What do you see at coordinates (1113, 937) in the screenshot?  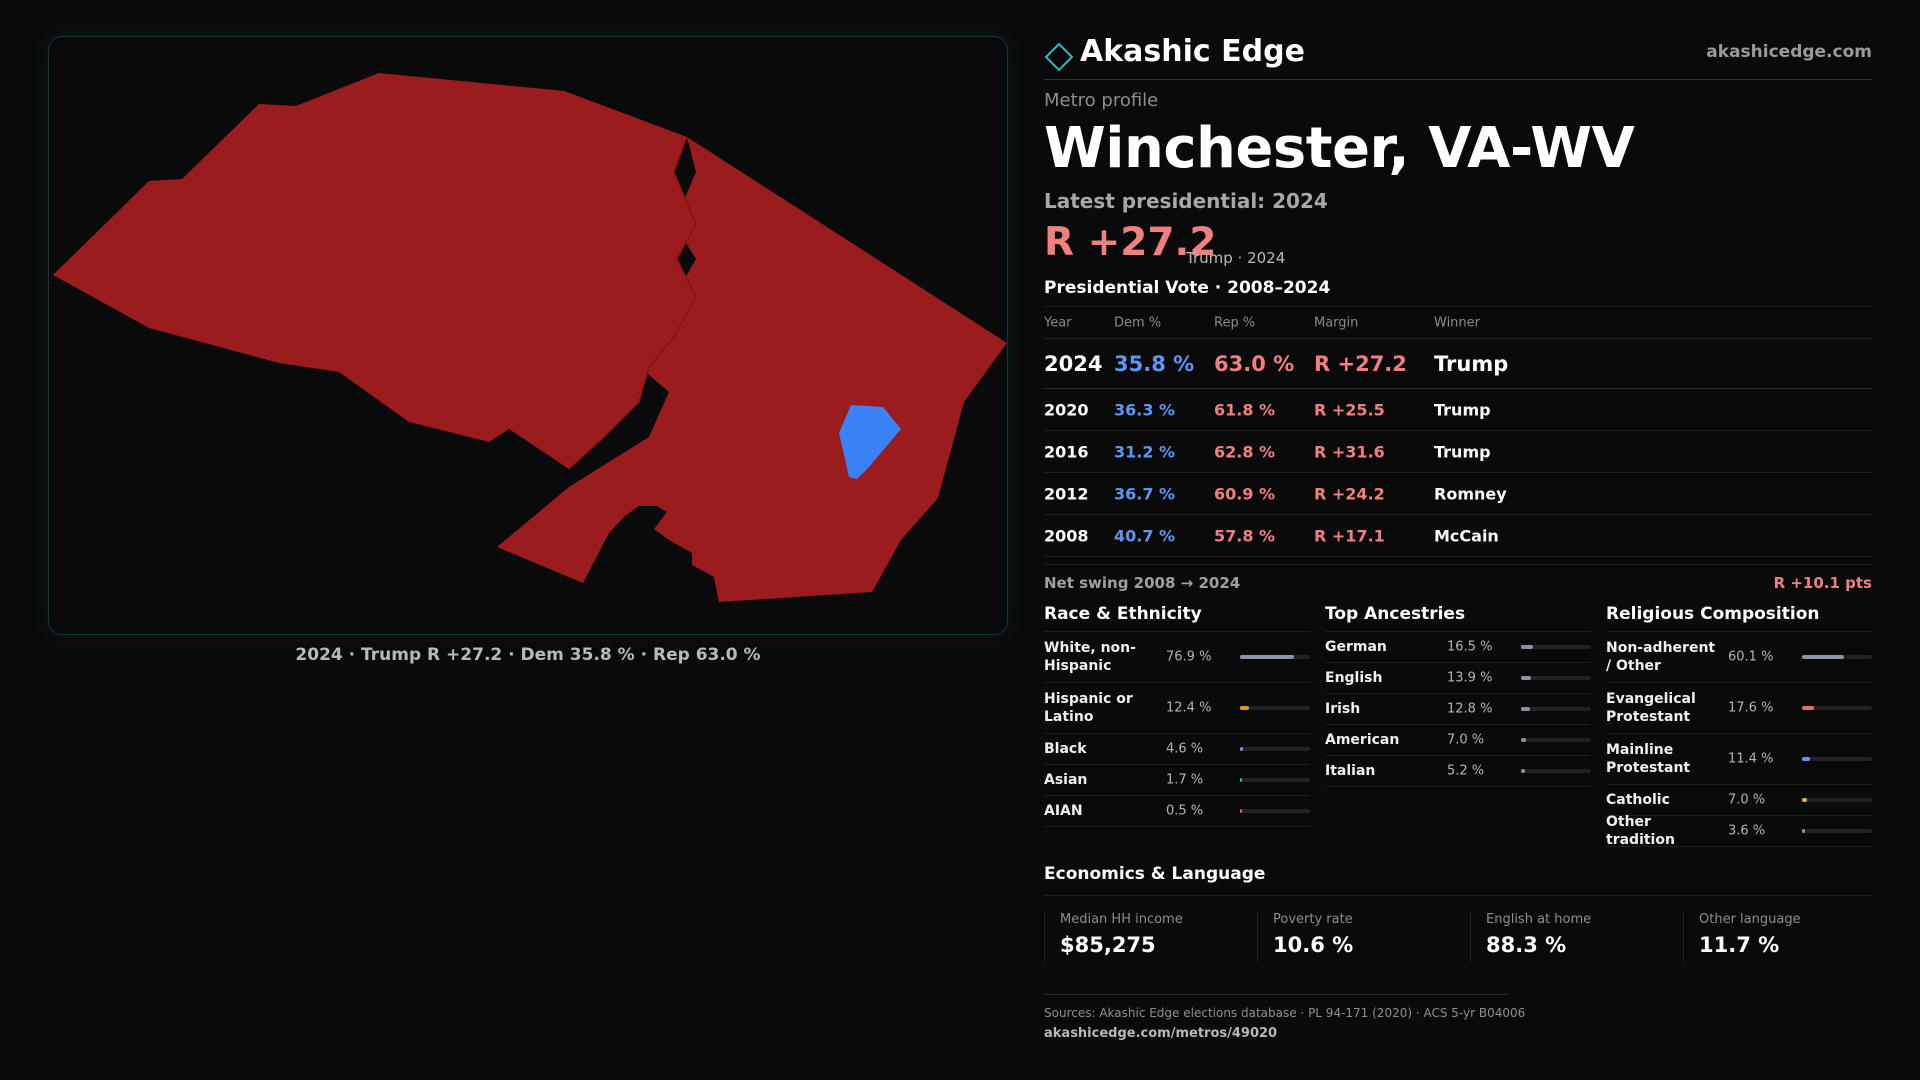 I see `econ-median-income: Median HH income $85,275` at bounding box center [1113, 937].